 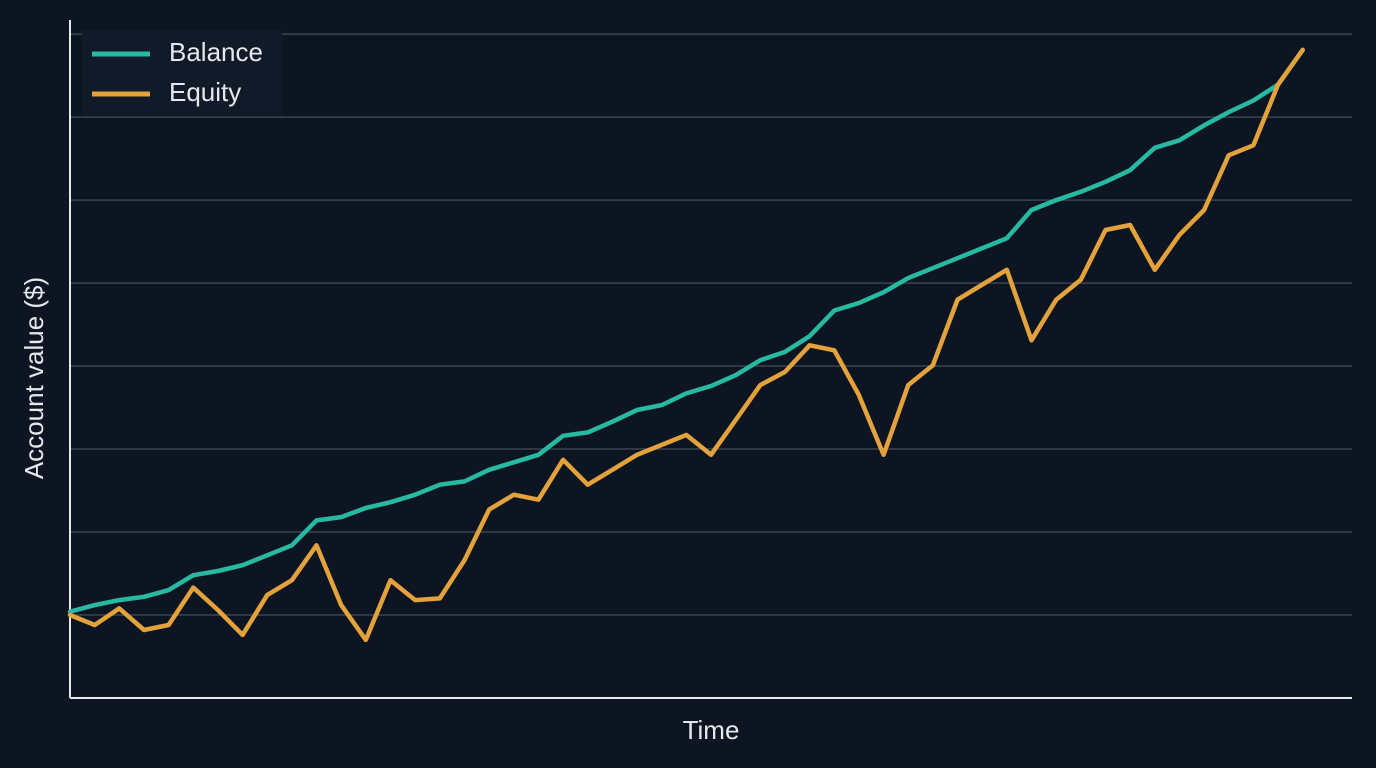 I want to click on legend-box, so click(x=182, y=73).